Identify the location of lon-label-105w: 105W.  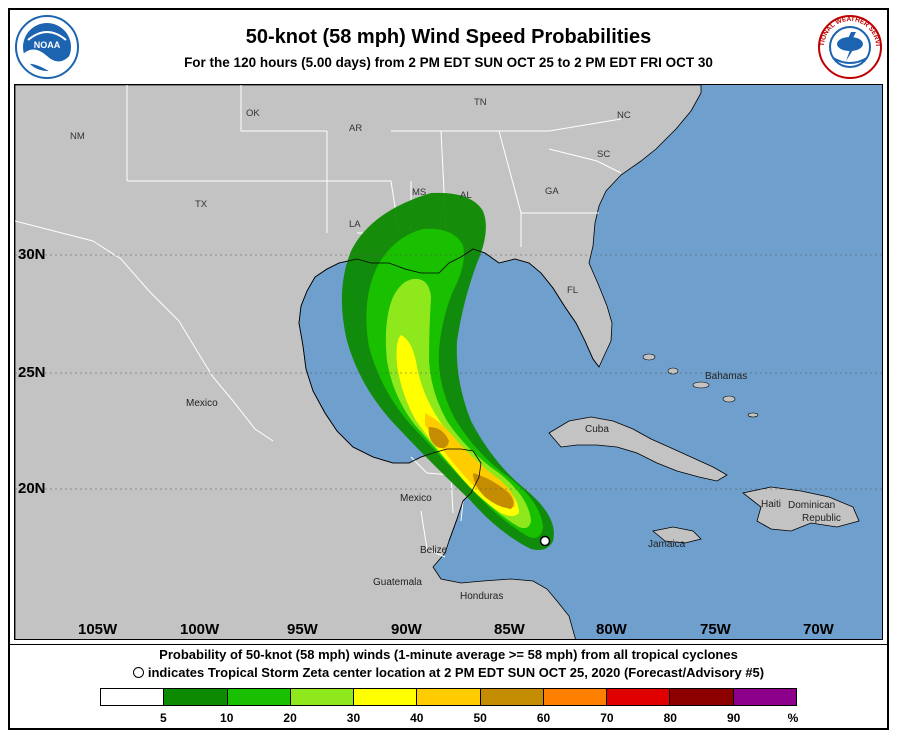
(98, 629).